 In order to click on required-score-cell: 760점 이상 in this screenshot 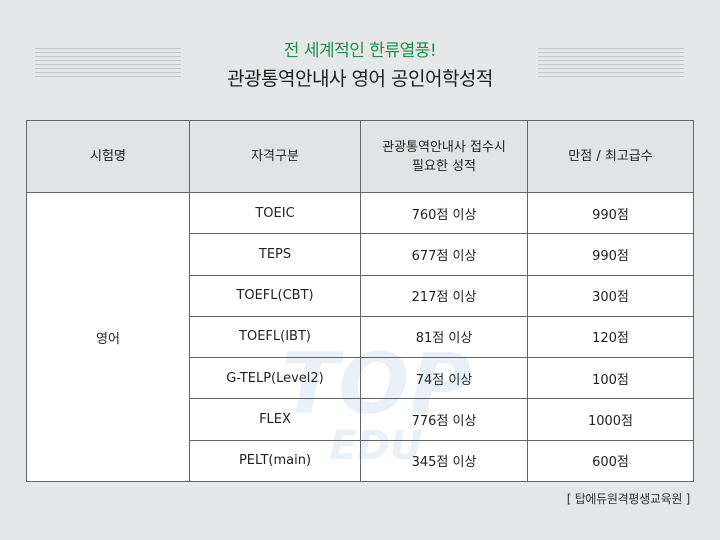, I will do `click(444, 213)`.